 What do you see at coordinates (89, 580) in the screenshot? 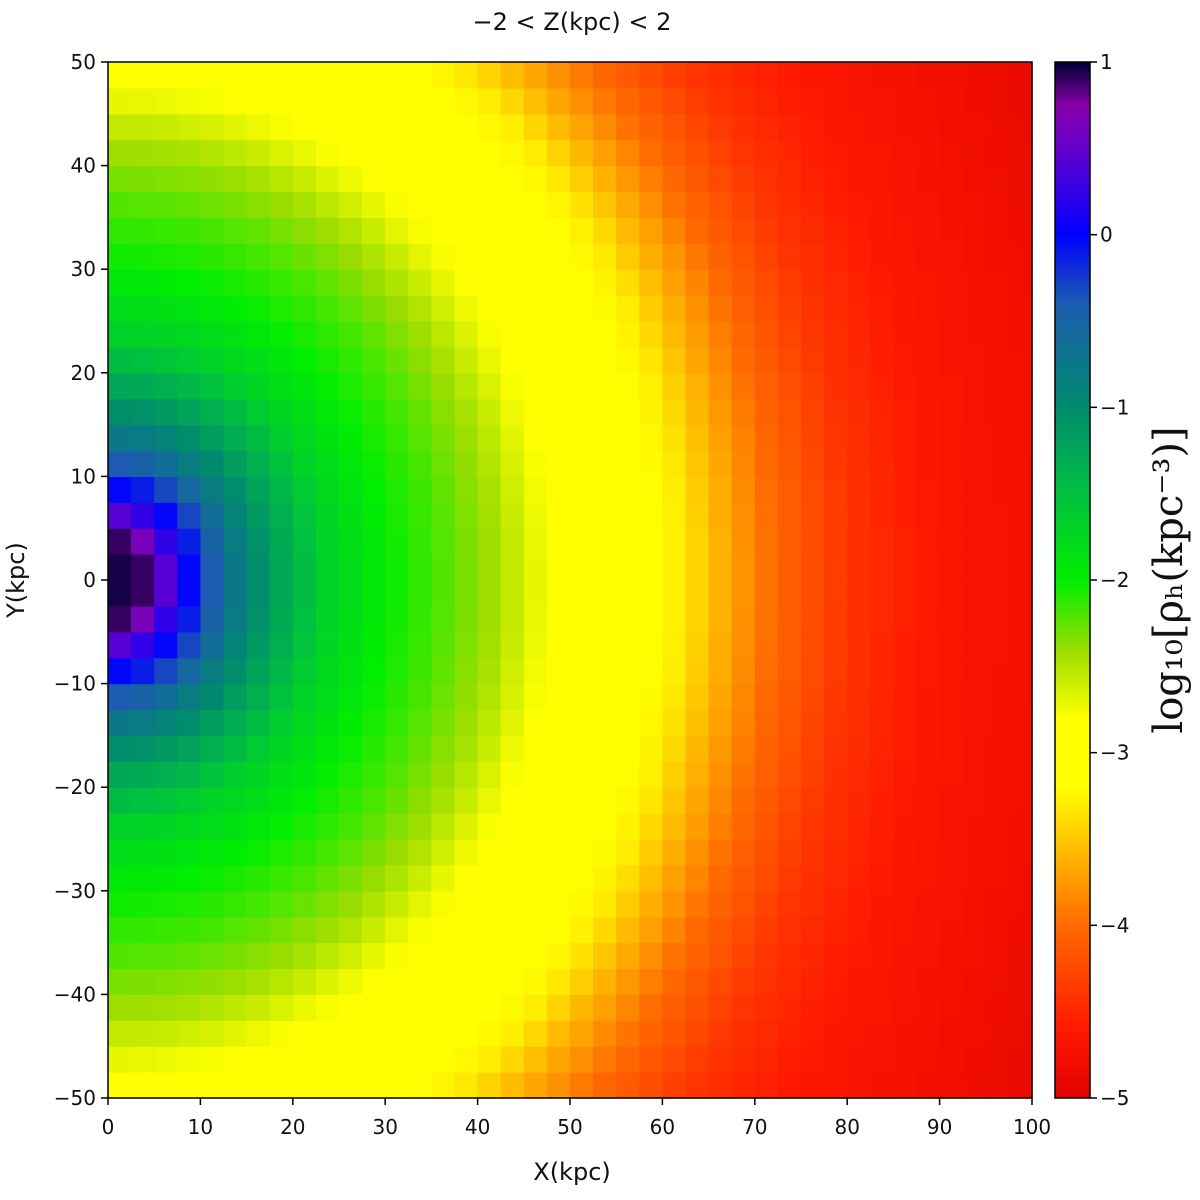
I see `y-tick-label: 0` at bounding box center [89, 580].